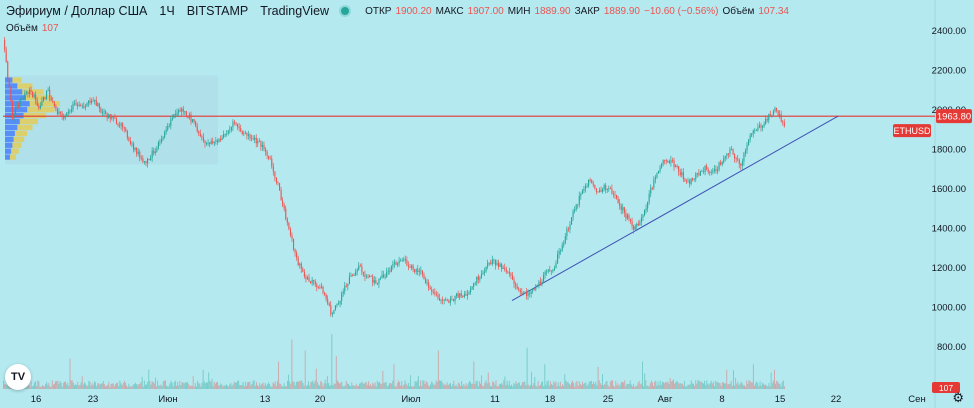 The height and width of the screenshot is (408, 974). What do you see at coordinates (32, 28) in the screenshot?
I see `volume-legend: Объём 107` at bounding box center [32, 28].